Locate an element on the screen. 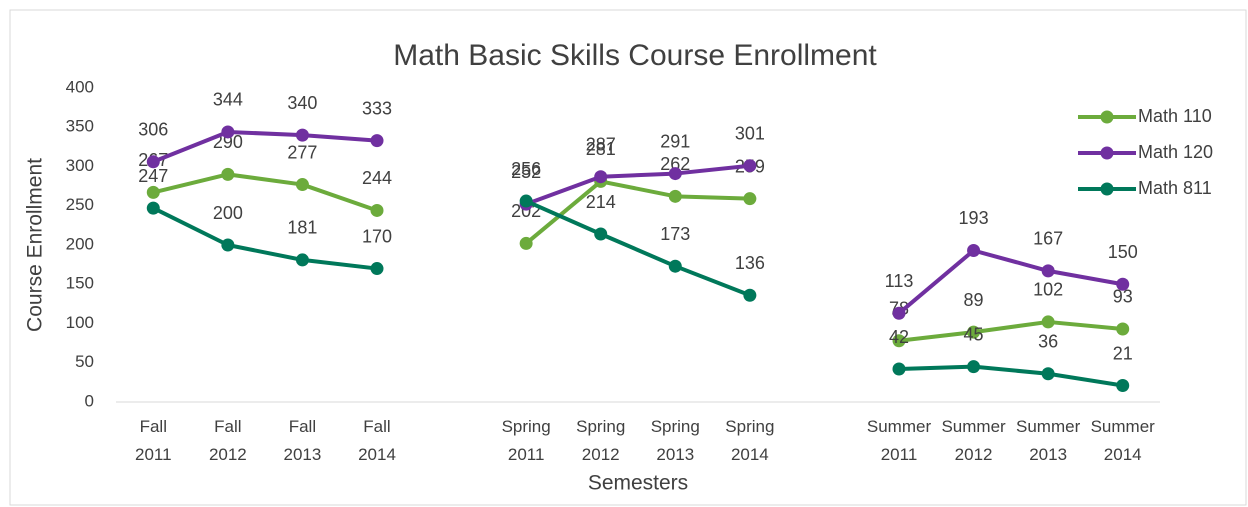 The height and width of the screenshot is (507, 1248). x-tick-label: Summer 2014 is located at coordinates (1123, 440).